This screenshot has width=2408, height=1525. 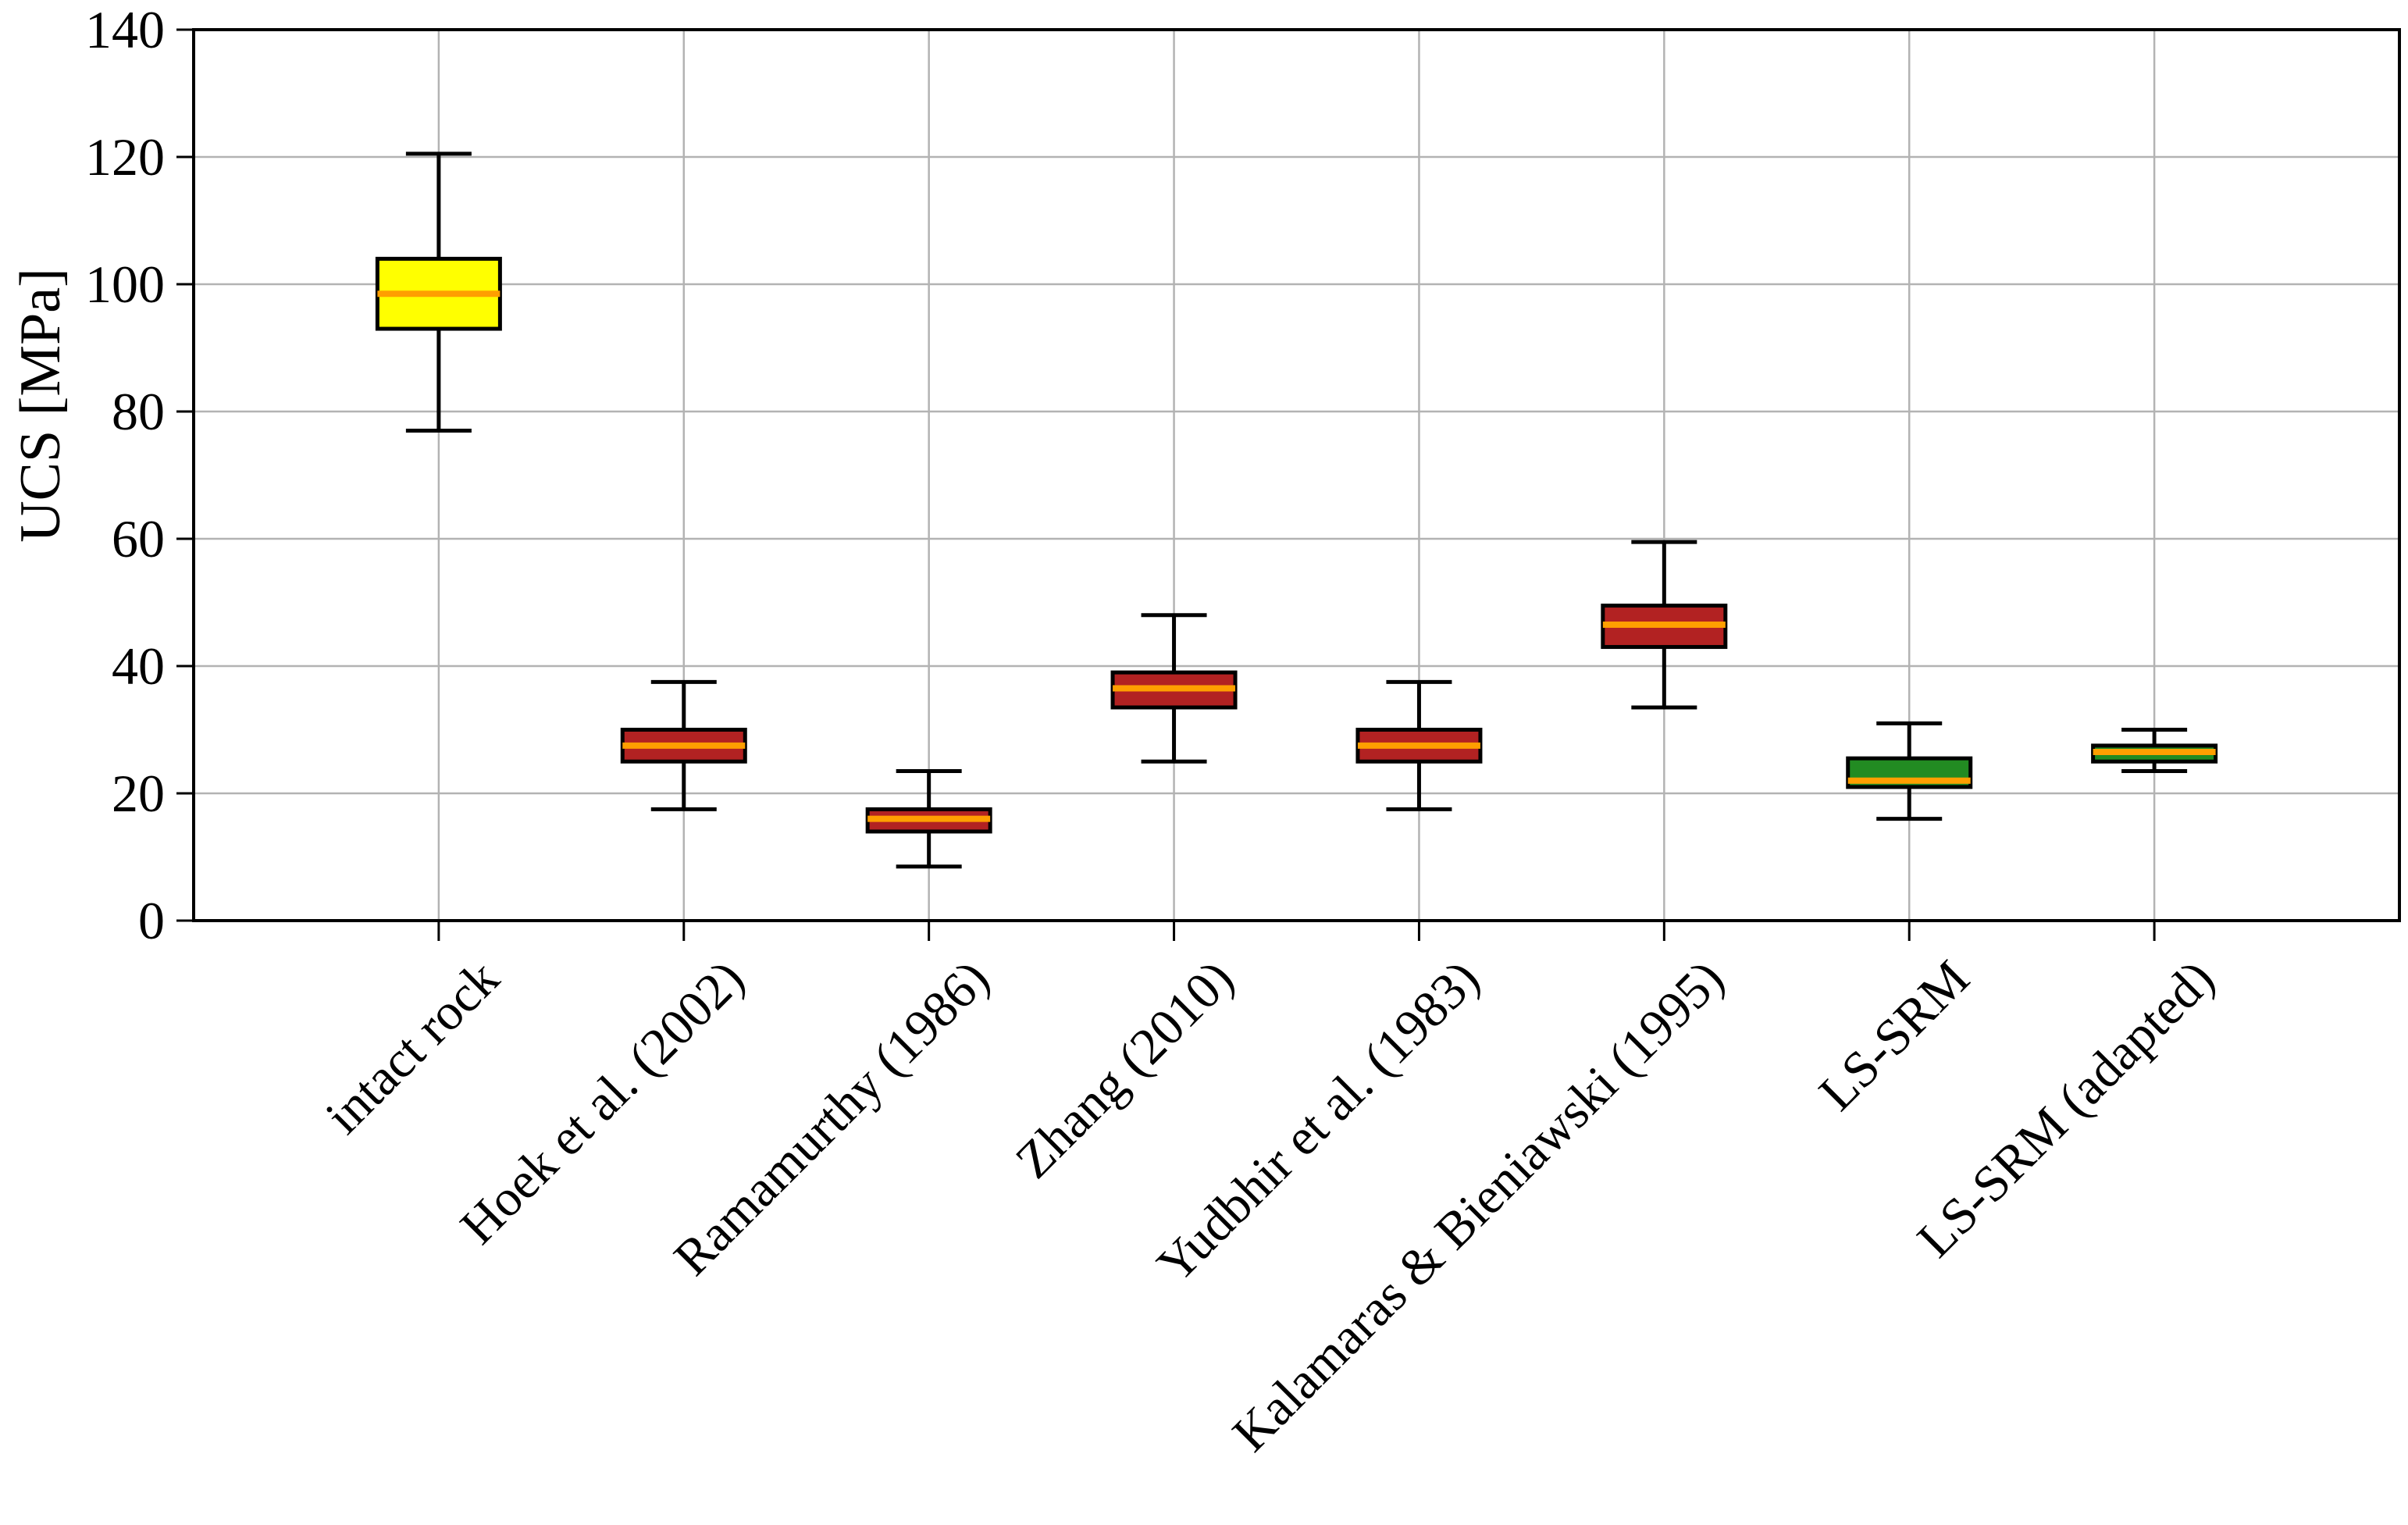 I want to click on y-tick-label: 20, so click(x=138, y=794).